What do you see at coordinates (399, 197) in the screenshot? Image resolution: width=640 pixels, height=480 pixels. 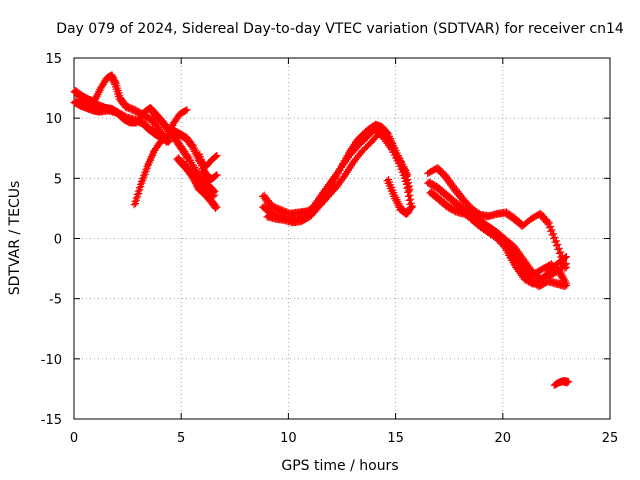 I see `series-trace-l` at bounding box center [399, 197].